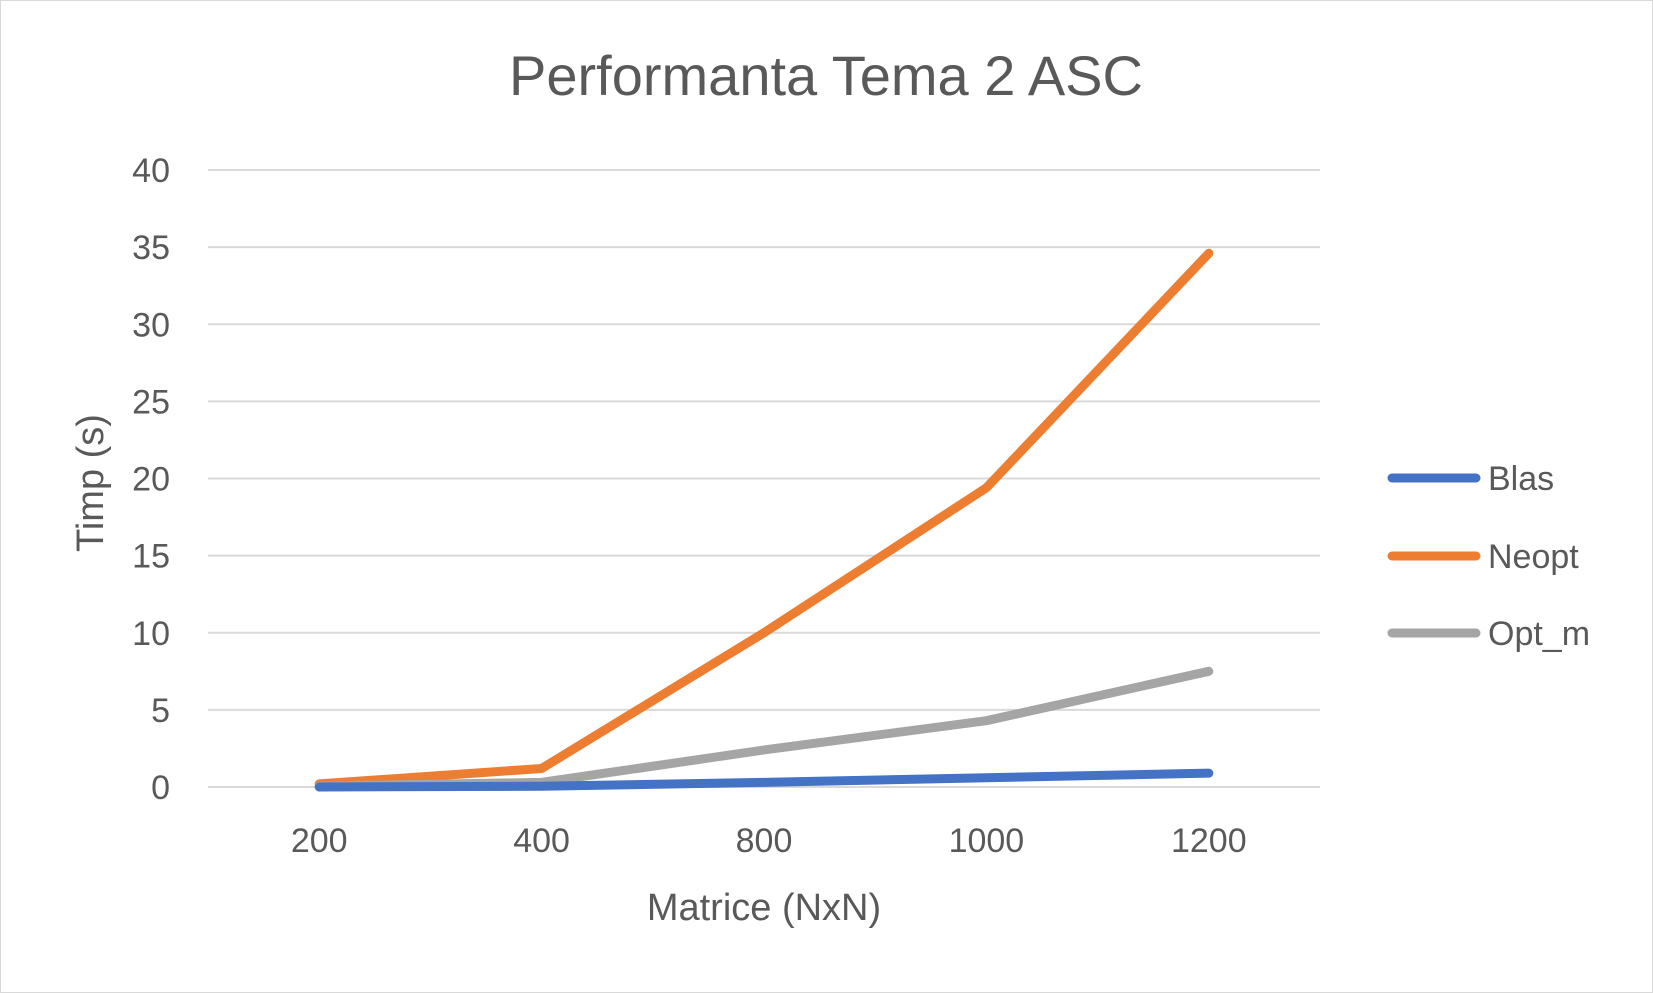 The image size is (1653, 993). I want to click on x-tick-label: 1000, so click(987, 841).